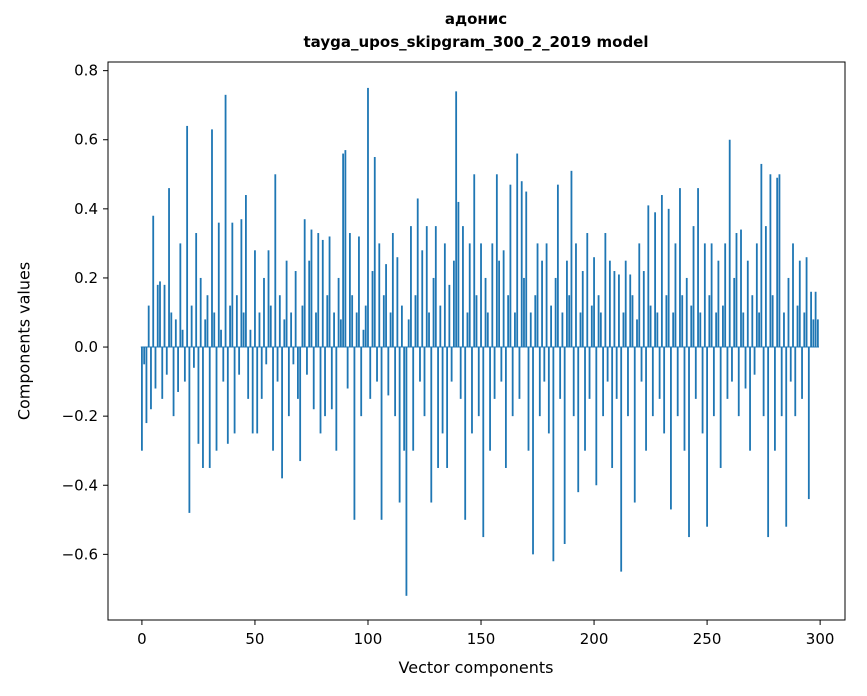 Image resolution: width=867 pixels, height=696 pixels. I want to click on y-tick-label: 0.8, so click(86, 71).